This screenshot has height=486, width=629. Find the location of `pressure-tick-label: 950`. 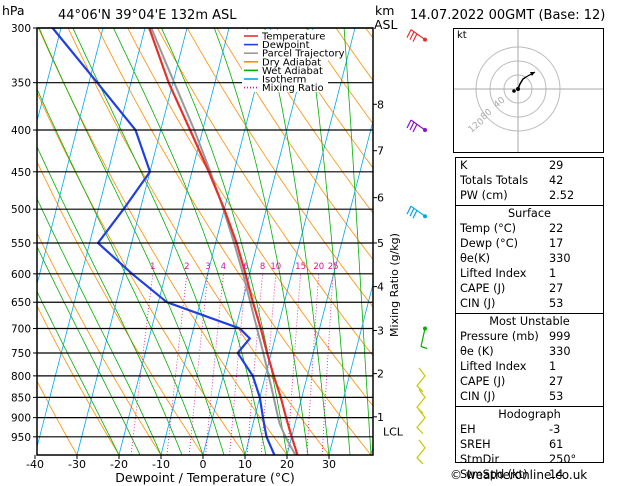

pressure-tick-label: 950 is located at coordinates (21, 438).